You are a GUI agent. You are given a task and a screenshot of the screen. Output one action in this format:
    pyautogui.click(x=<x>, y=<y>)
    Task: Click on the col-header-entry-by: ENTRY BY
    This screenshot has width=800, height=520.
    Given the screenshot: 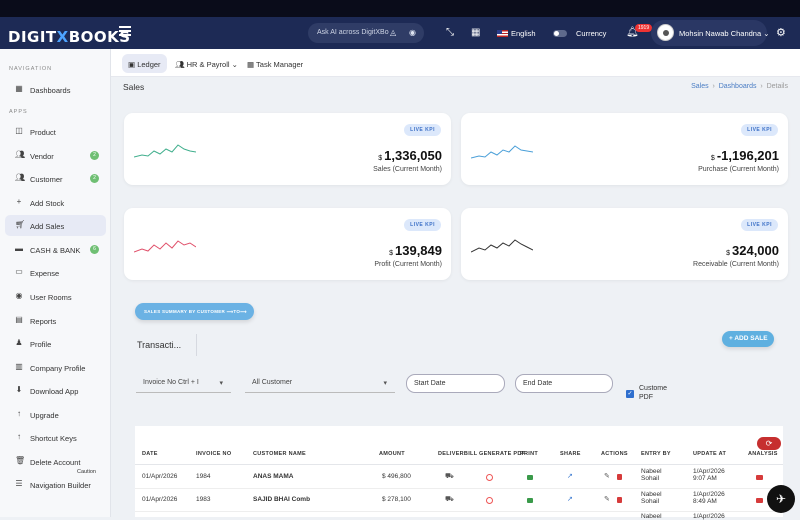 What is the action you would take?
    pyautogui.click(x=656, y=454)
    